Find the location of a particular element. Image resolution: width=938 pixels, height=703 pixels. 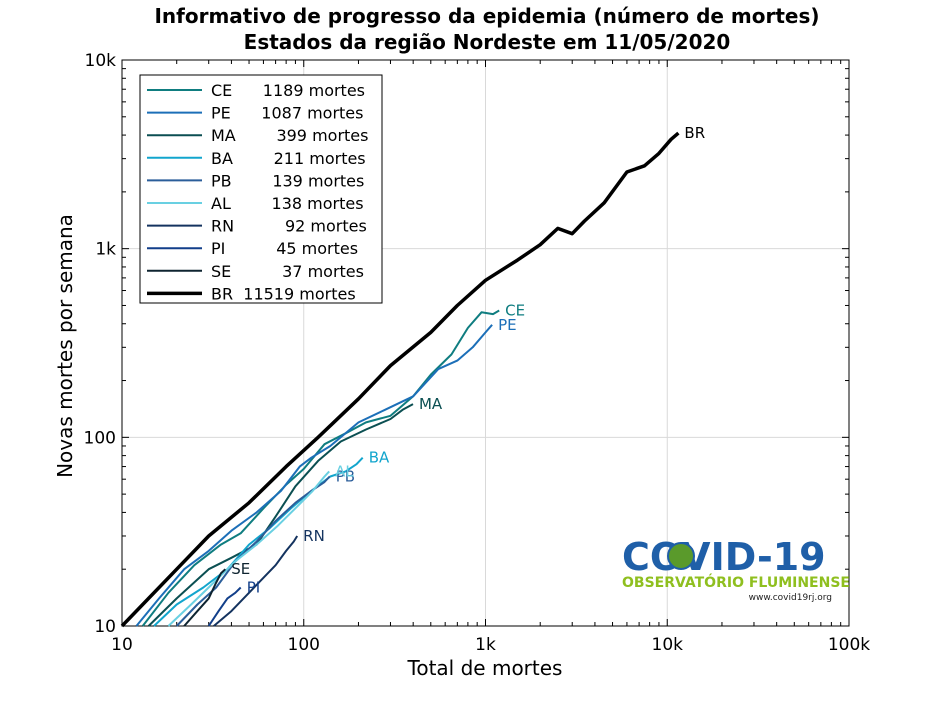

end-label-pi: PI is located at coordinates (253, 587).